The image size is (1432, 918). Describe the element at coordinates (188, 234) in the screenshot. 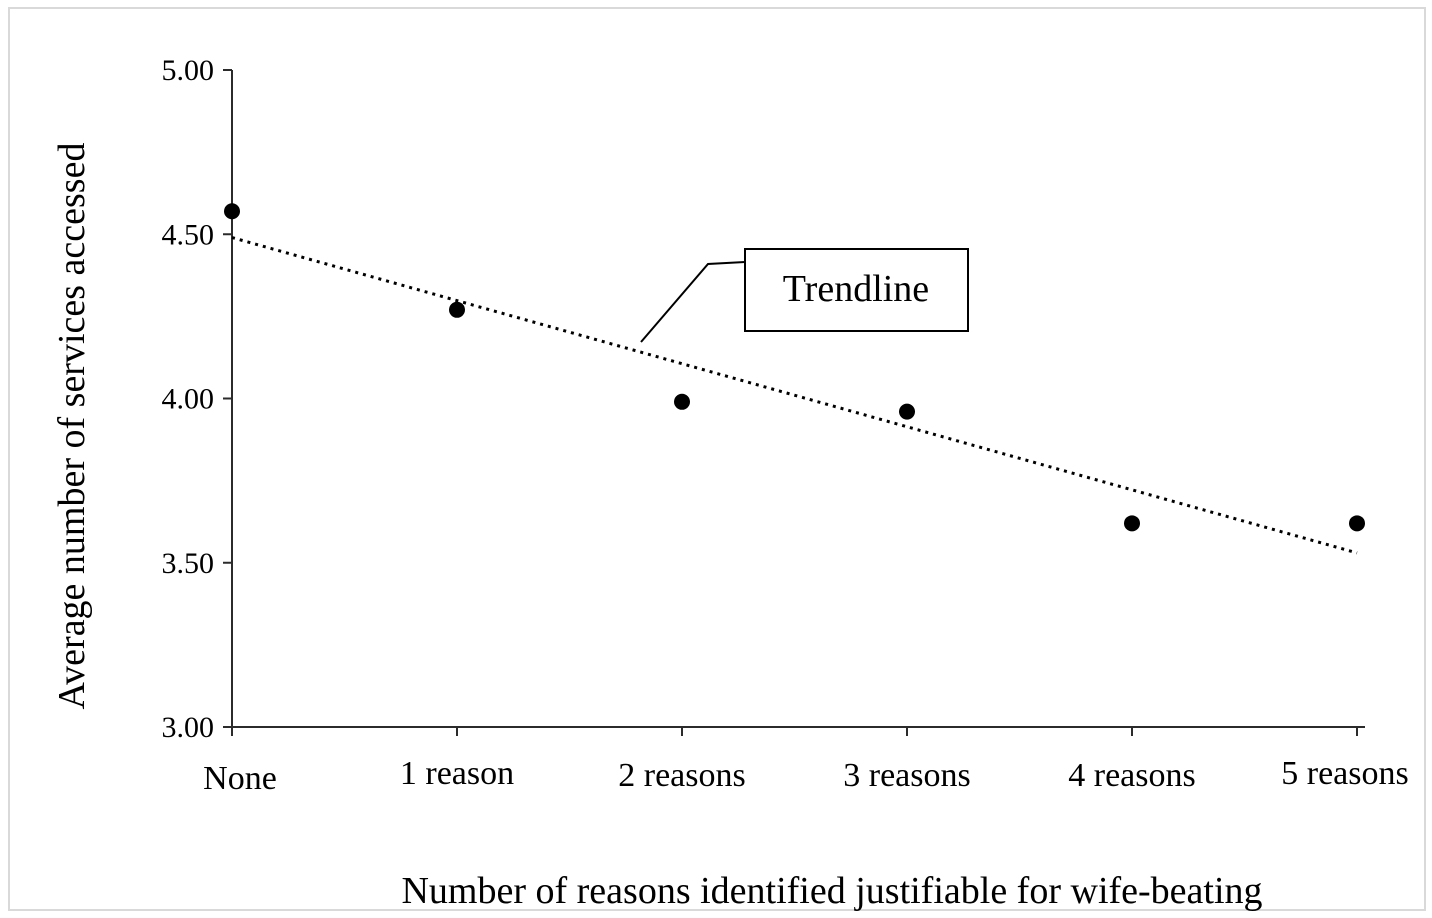

I see `y-tick-label: 4.50` at that location.